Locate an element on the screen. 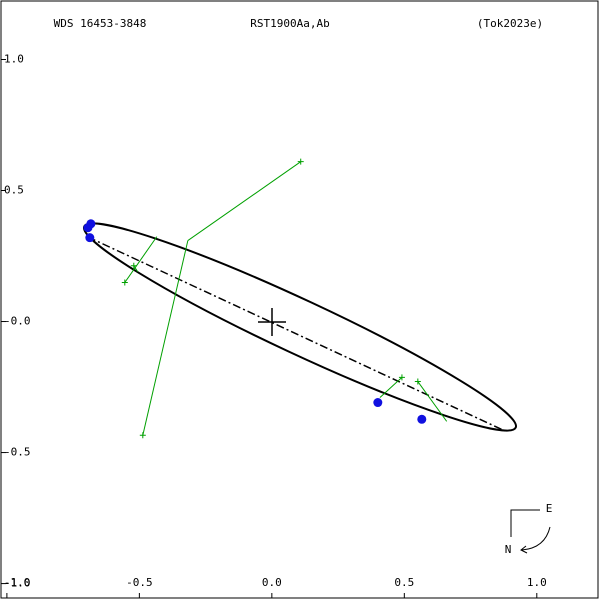  y-tick-label: -1.0 is located at coordinates (17, 583).